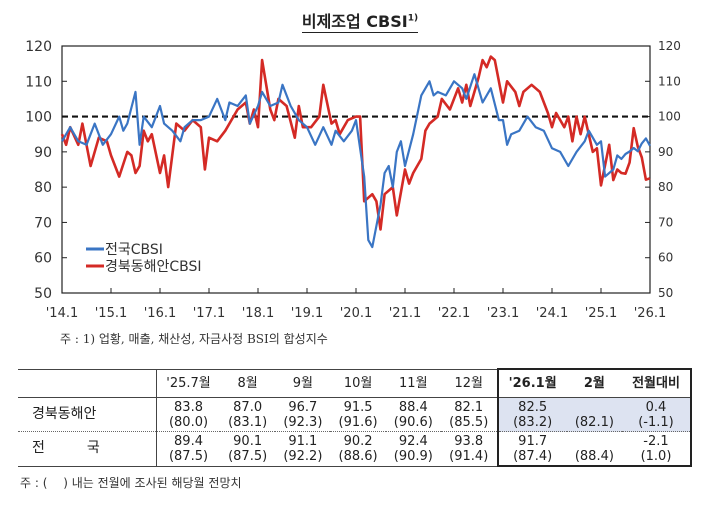  What do you see at coordinates (87, 449) in the screenshot?
I see `row-label: 전 국` at bounding box center [87, 449].